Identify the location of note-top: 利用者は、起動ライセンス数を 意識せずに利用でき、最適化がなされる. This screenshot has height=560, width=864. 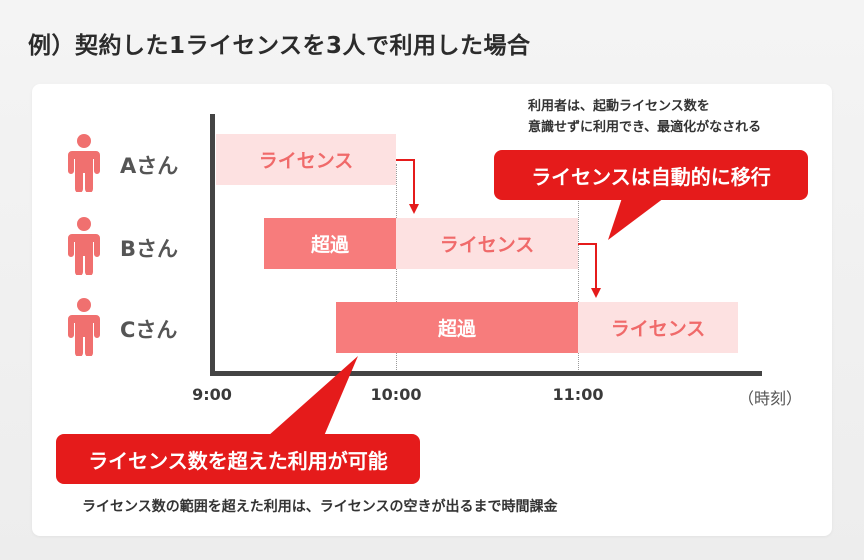
(644, 117).